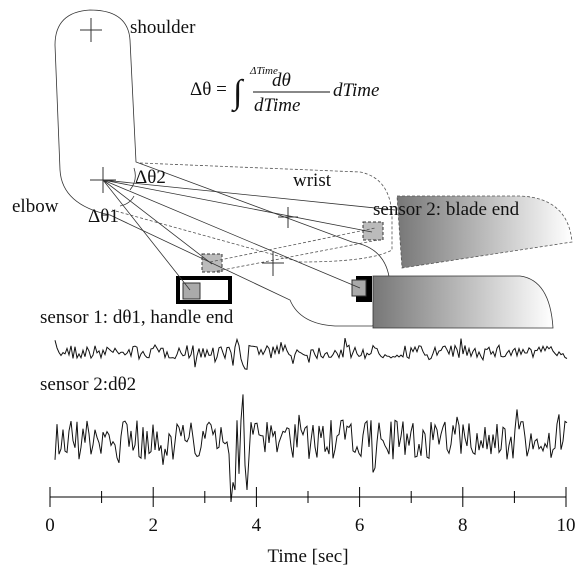 The height and width of the screenshot is (574, 583). Describe the element at coordinates (311, 353) in the screenshot. I see `signal-trace` at that location.